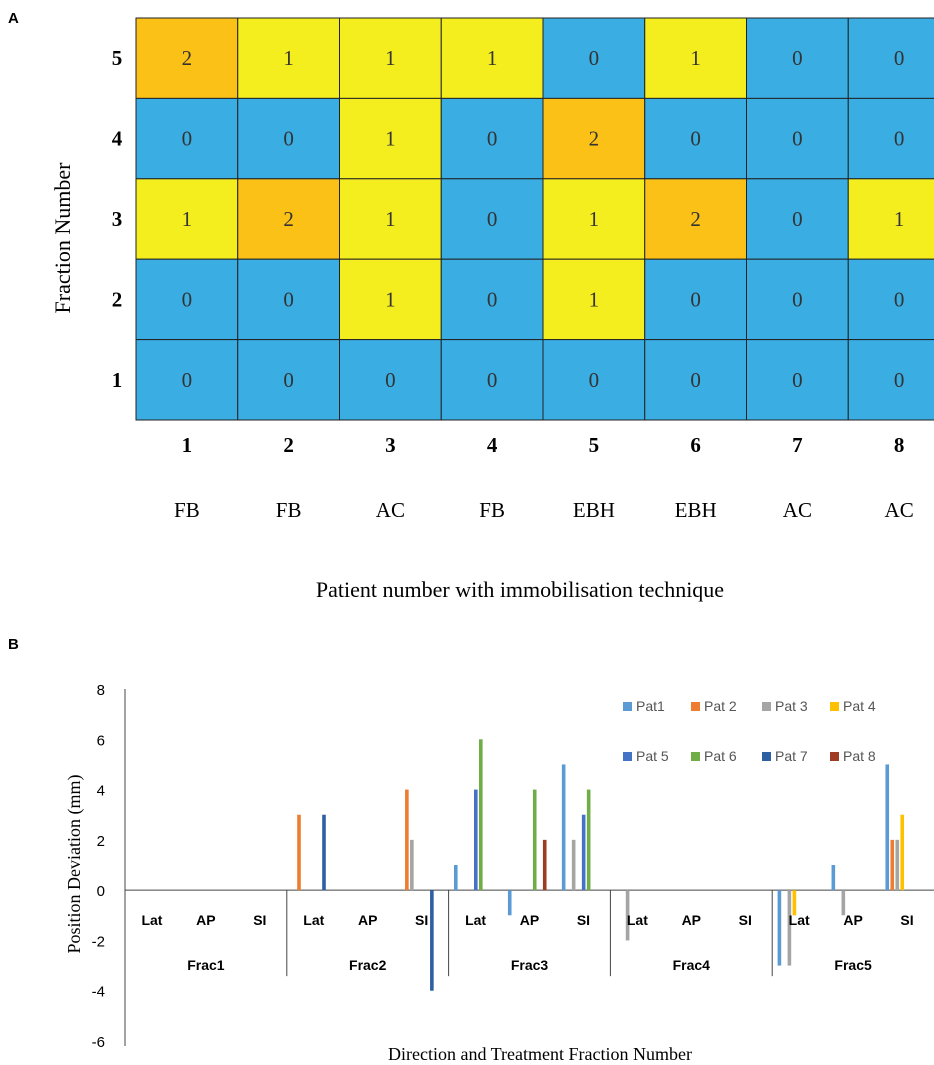 The image size is (934, 1065). Describe the element at coordinates (695, 445) in the screenshot. I see `x-tick-label: 6` at that location.